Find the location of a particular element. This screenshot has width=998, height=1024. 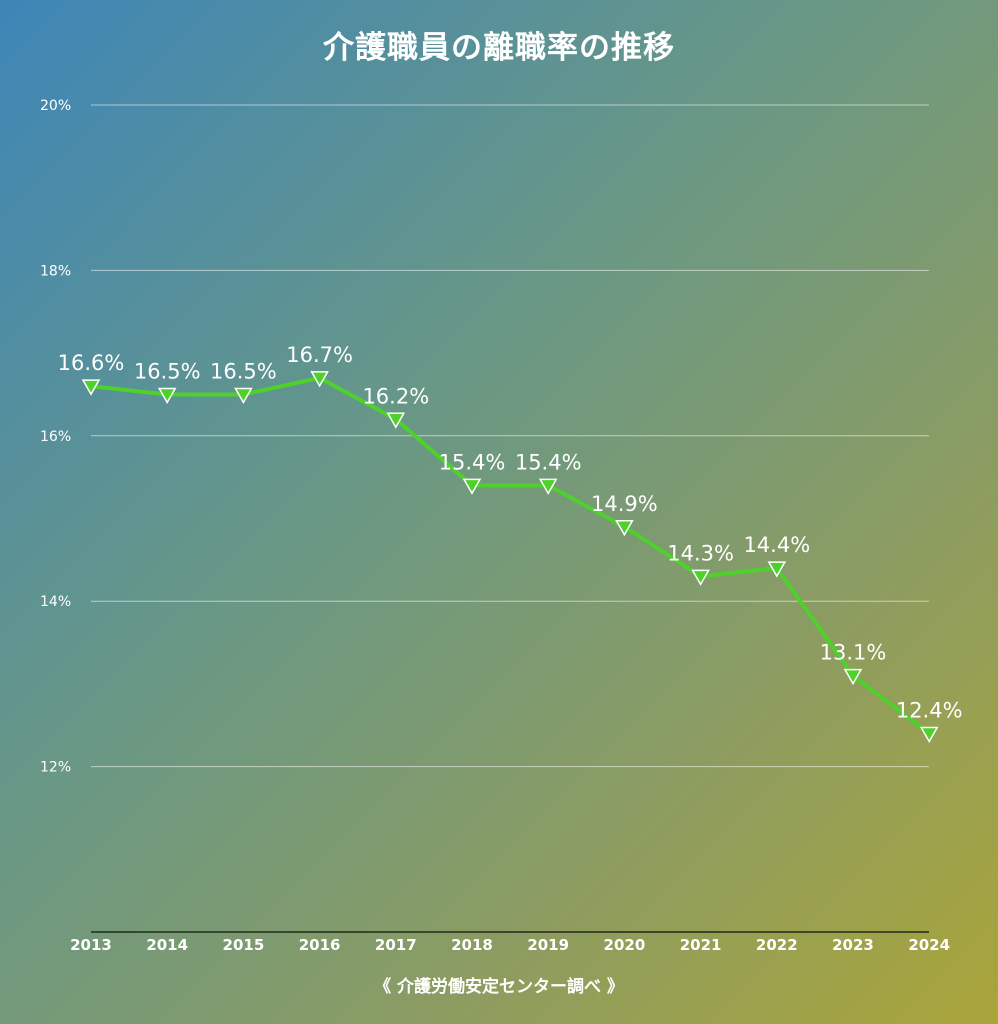

y-tick-label: 16% is located at coordinates (55, 437).